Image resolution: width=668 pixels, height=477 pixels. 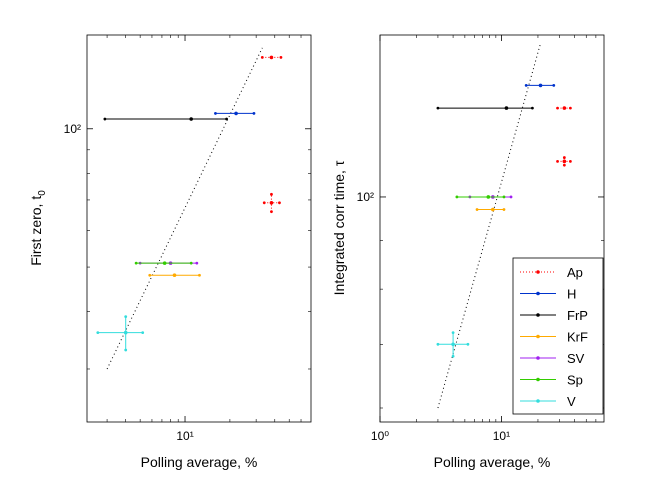 What do you see at coordinates (380, 436) in the screenshot?
I see `right-x-tick-label: 10⁰` at bounding box center [380, 436].